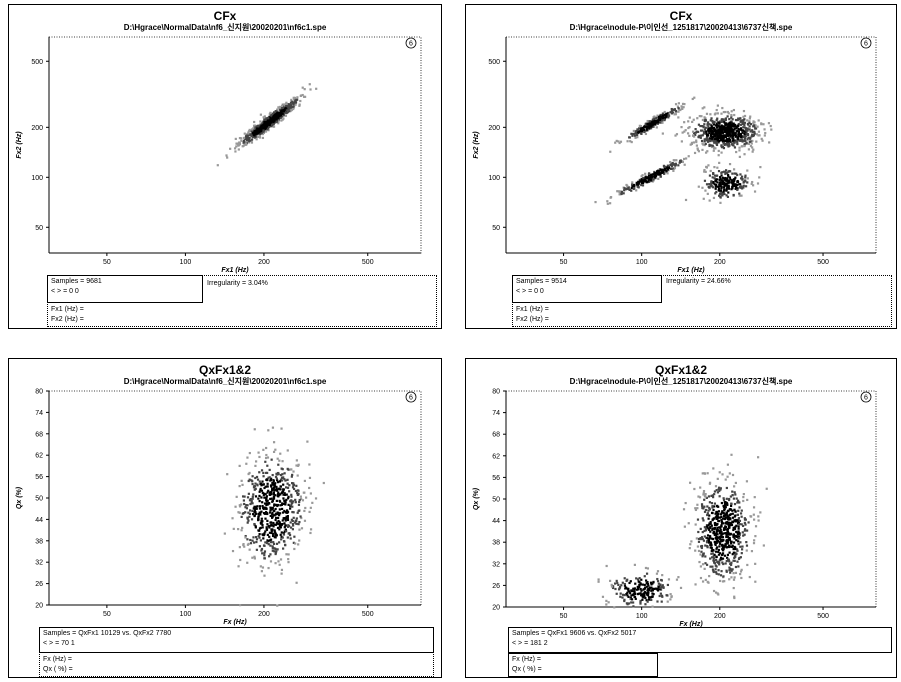 The height and width of the screenshot is (682, 901). I want to click on x-tick-label: 50, so click(107, 262).